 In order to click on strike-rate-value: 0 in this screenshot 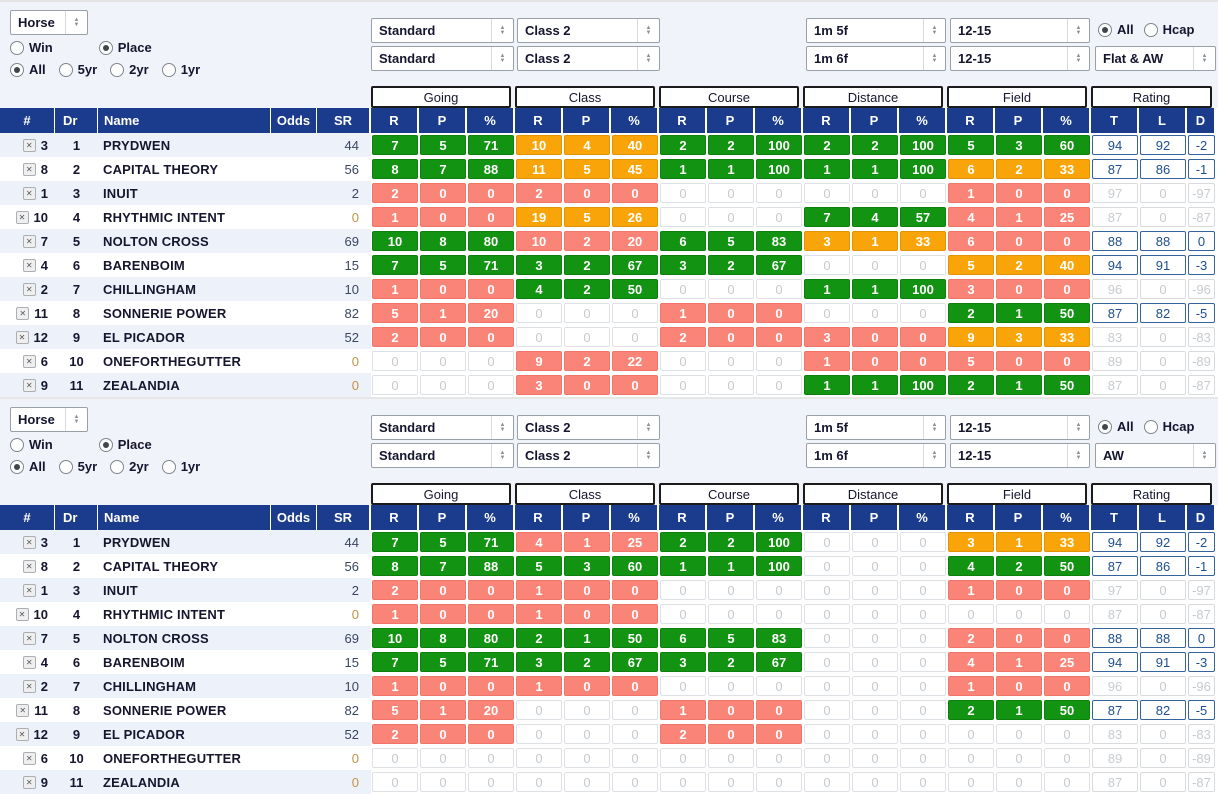, I will do `click(355, 758)`.